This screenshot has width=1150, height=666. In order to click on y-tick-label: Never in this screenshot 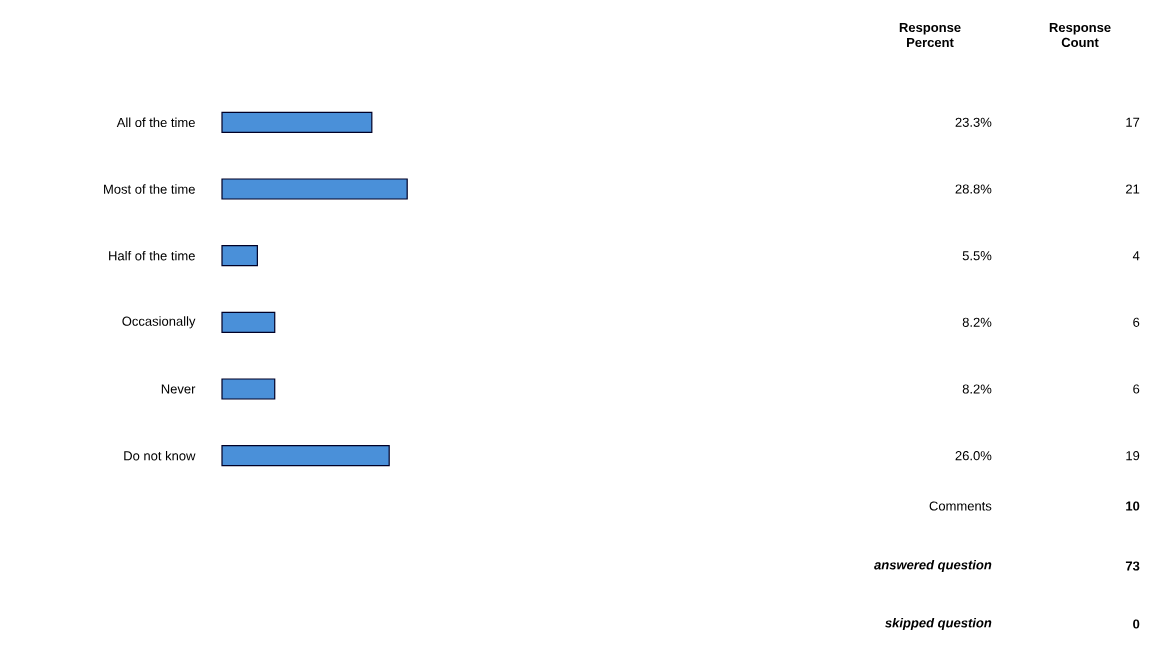, I will do `click(178, 389)`.